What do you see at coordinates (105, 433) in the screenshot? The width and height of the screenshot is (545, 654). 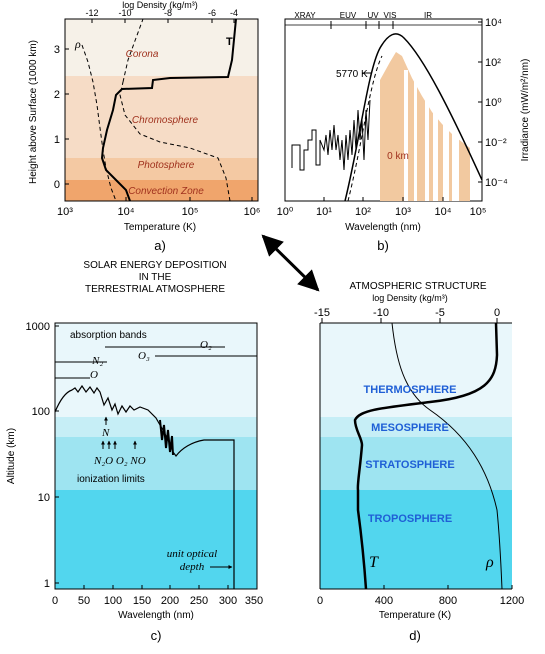 I see `n-label: N` at bounding box center [105, 433].